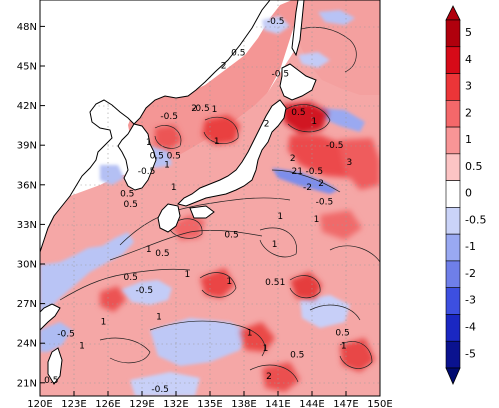 The width and height of the screenshot is (499, 408). Describe the element at coordinates (474, 166) in the screenshot. I see `colorbar-label: 0.5` at that location.